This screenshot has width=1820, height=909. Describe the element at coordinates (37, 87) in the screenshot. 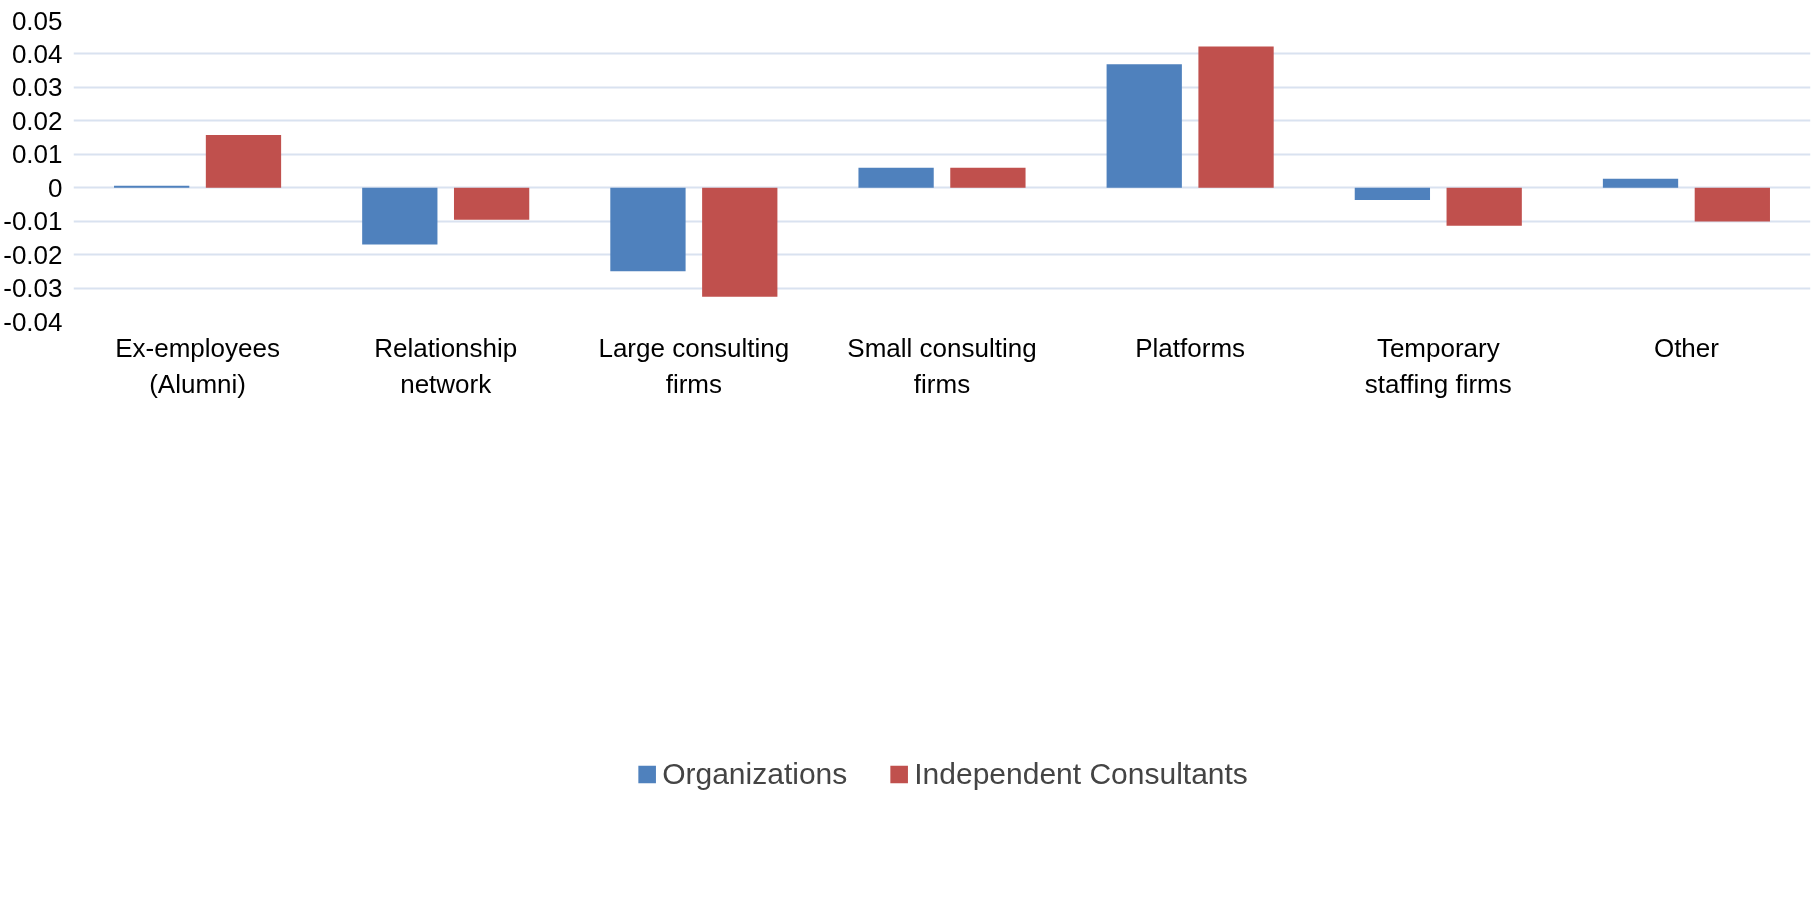

I see `y-tick-label: 0.03` at that location.